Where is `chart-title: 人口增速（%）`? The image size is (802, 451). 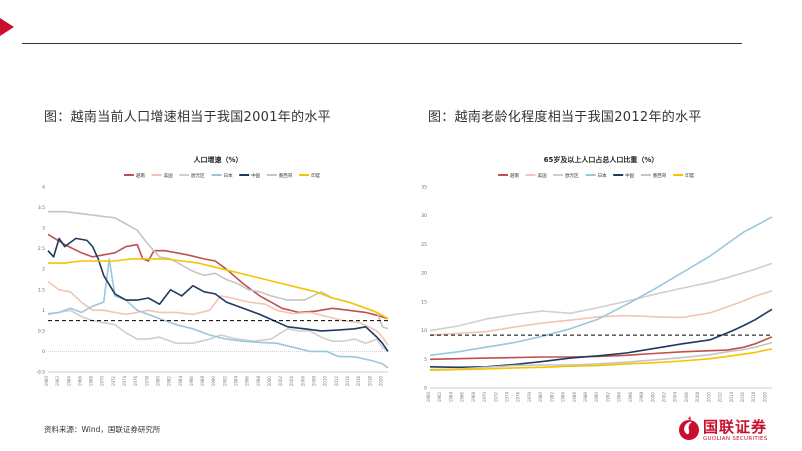
chart-title: 人口增速（%） is located at coordinates (217, 159).